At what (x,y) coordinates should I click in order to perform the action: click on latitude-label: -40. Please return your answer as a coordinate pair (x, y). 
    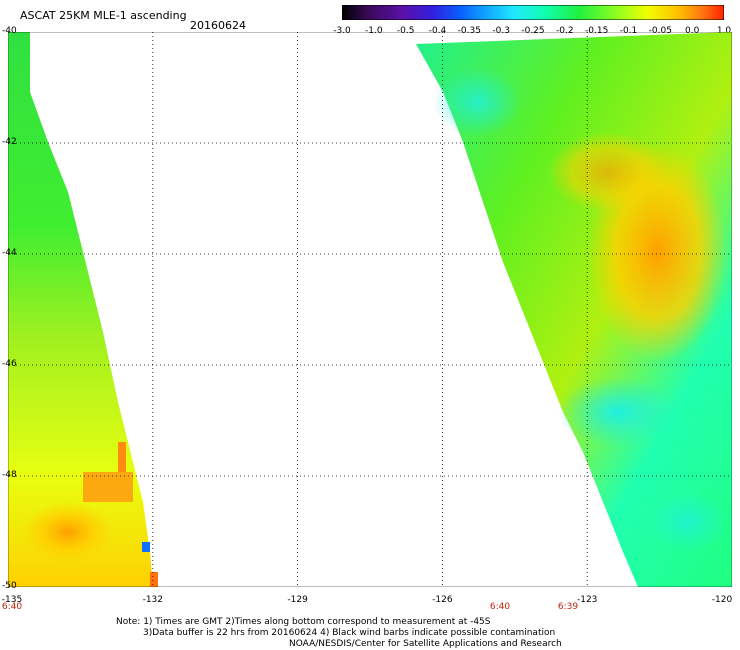
    Looking at the image, I should click on (9, 31).